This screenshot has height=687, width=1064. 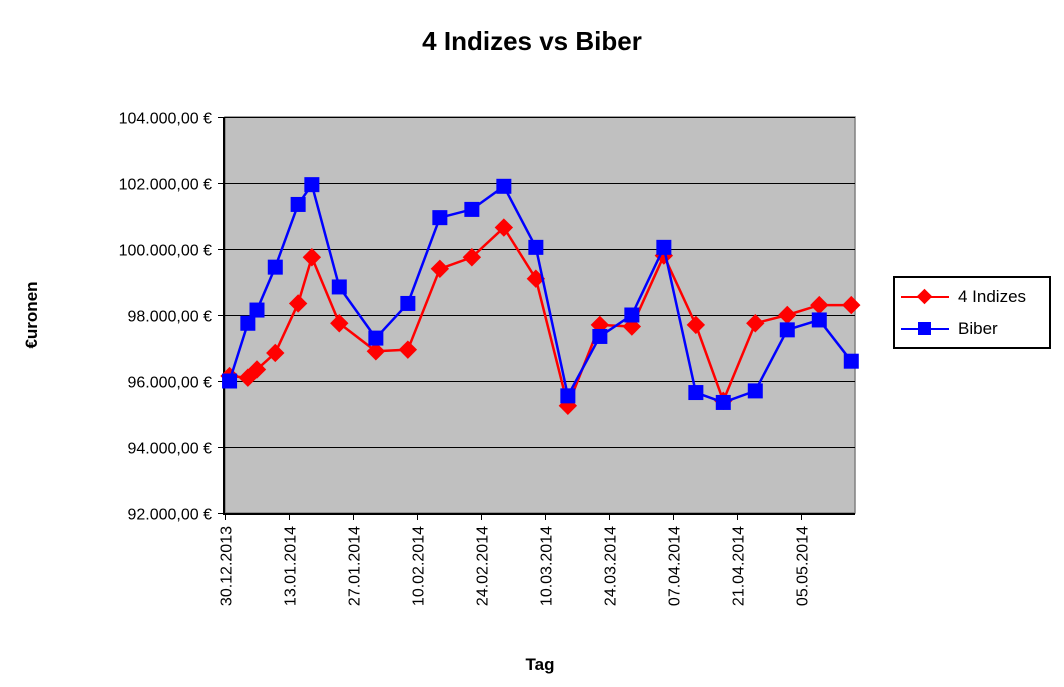 I want to click on x-tick-label: 24.03.2014, so click(x=611, y=566).